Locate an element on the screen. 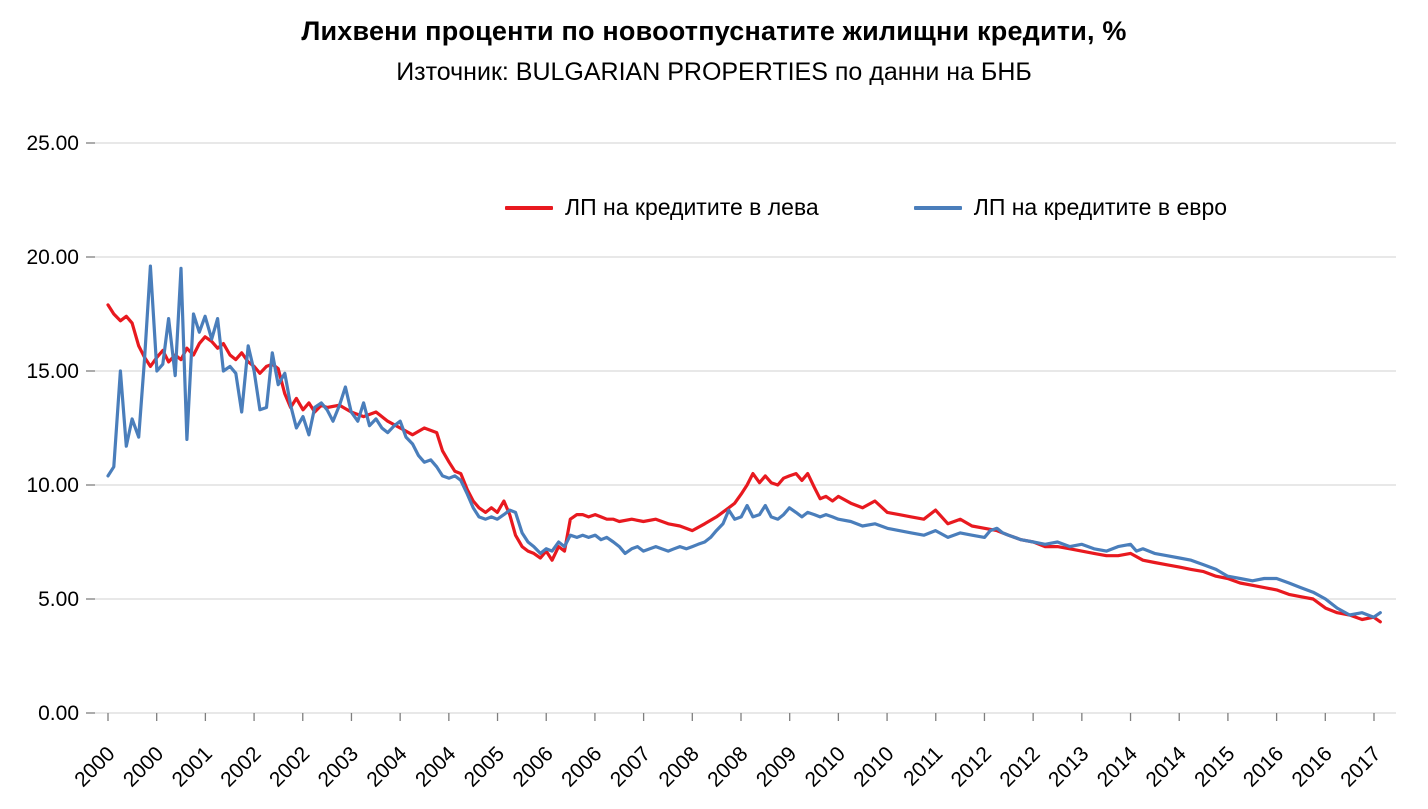 Image resolution: width=1428 pixels, height=809 pixels. legend-item-leva: ЛП на кредитите в лева is located at coordinates (662, 207).